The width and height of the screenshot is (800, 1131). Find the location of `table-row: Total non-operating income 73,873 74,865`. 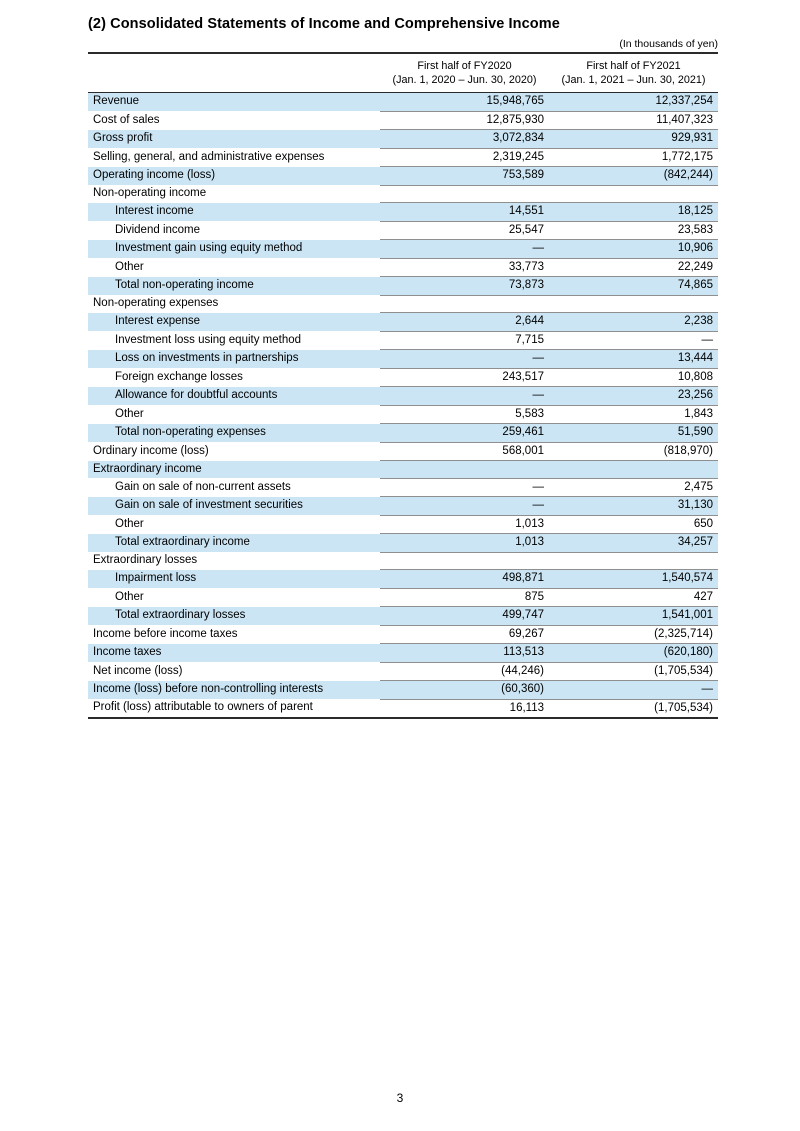

table-row: Total non-operating income 73,873 74,865 is located at coordinates (403, 286).